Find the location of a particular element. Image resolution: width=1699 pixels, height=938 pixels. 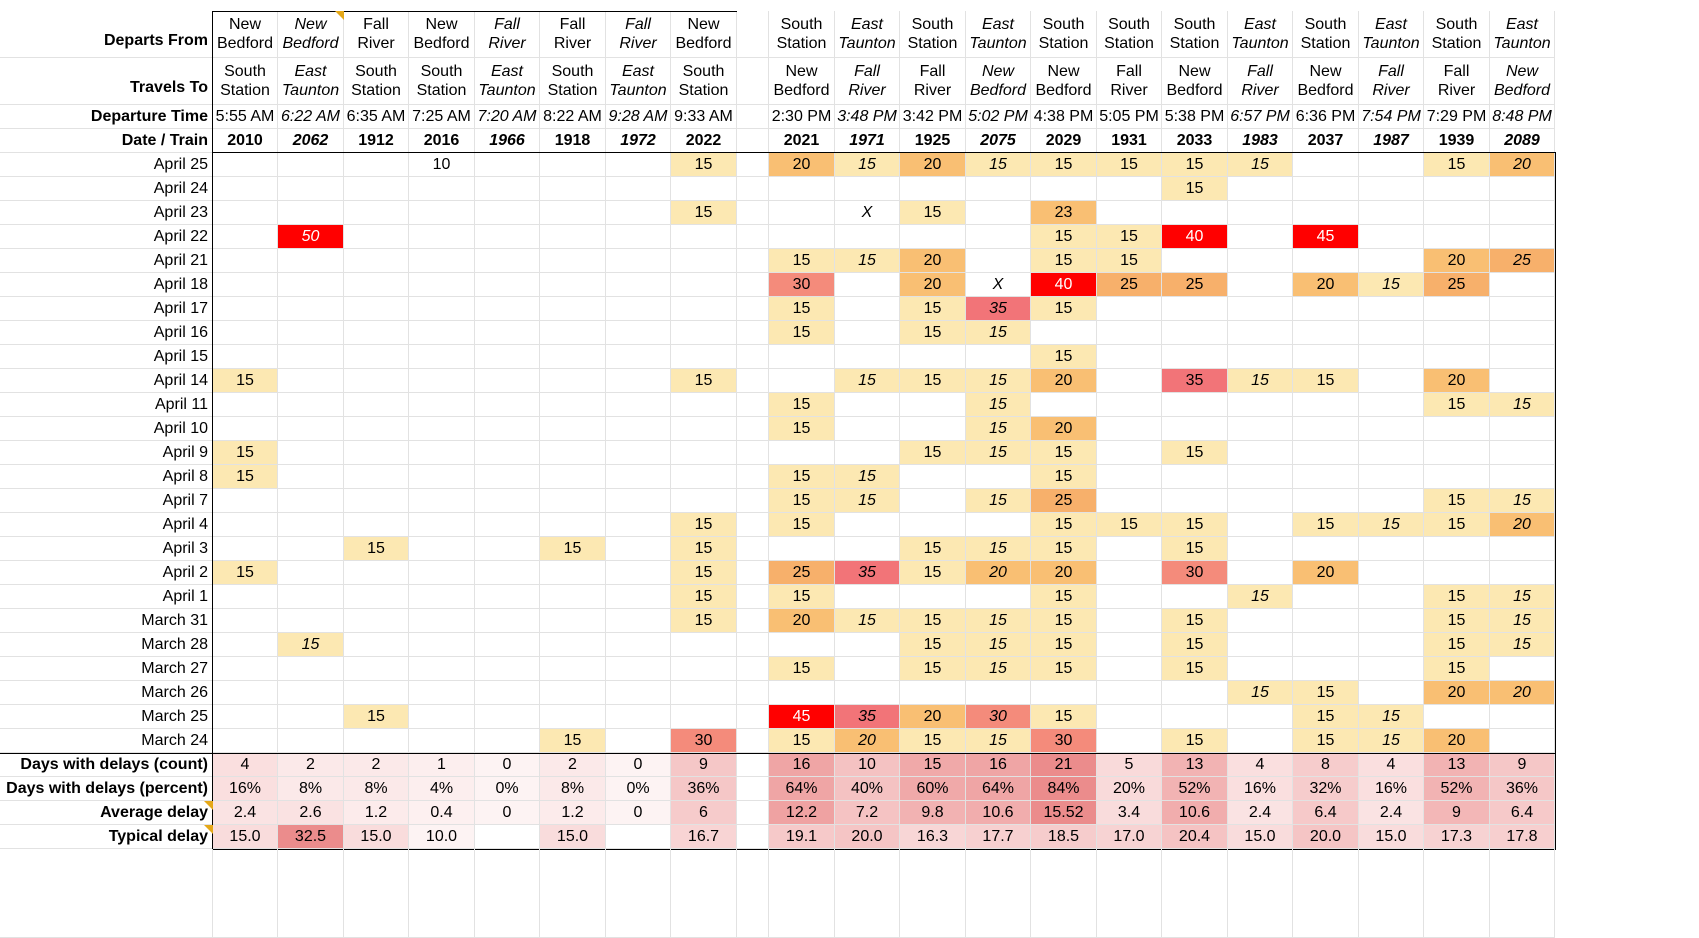

summary-label-average: Average delay is located at coordinates (106, 813).